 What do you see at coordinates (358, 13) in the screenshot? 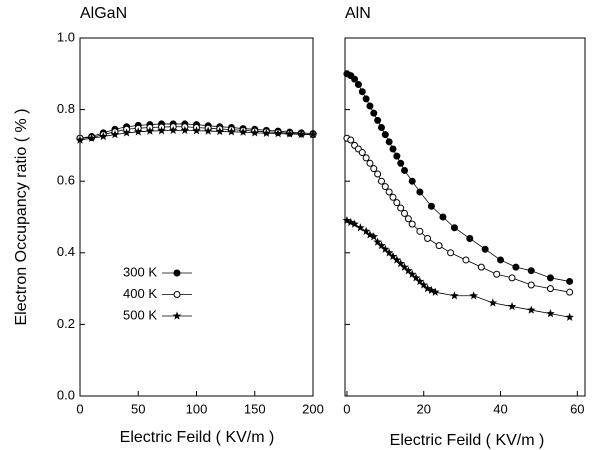
I see `panel-title: AlN` at bounding box center [358, 13].